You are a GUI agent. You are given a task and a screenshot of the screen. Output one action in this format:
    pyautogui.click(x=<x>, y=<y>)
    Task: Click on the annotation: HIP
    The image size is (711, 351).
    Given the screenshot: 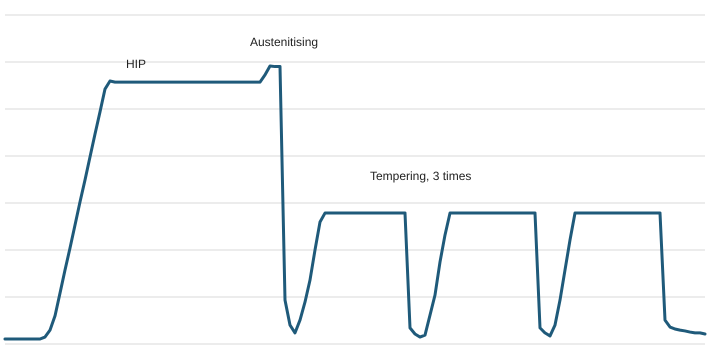 What is the action you would take?
    pyautogui.click(x=136, y=64)
    